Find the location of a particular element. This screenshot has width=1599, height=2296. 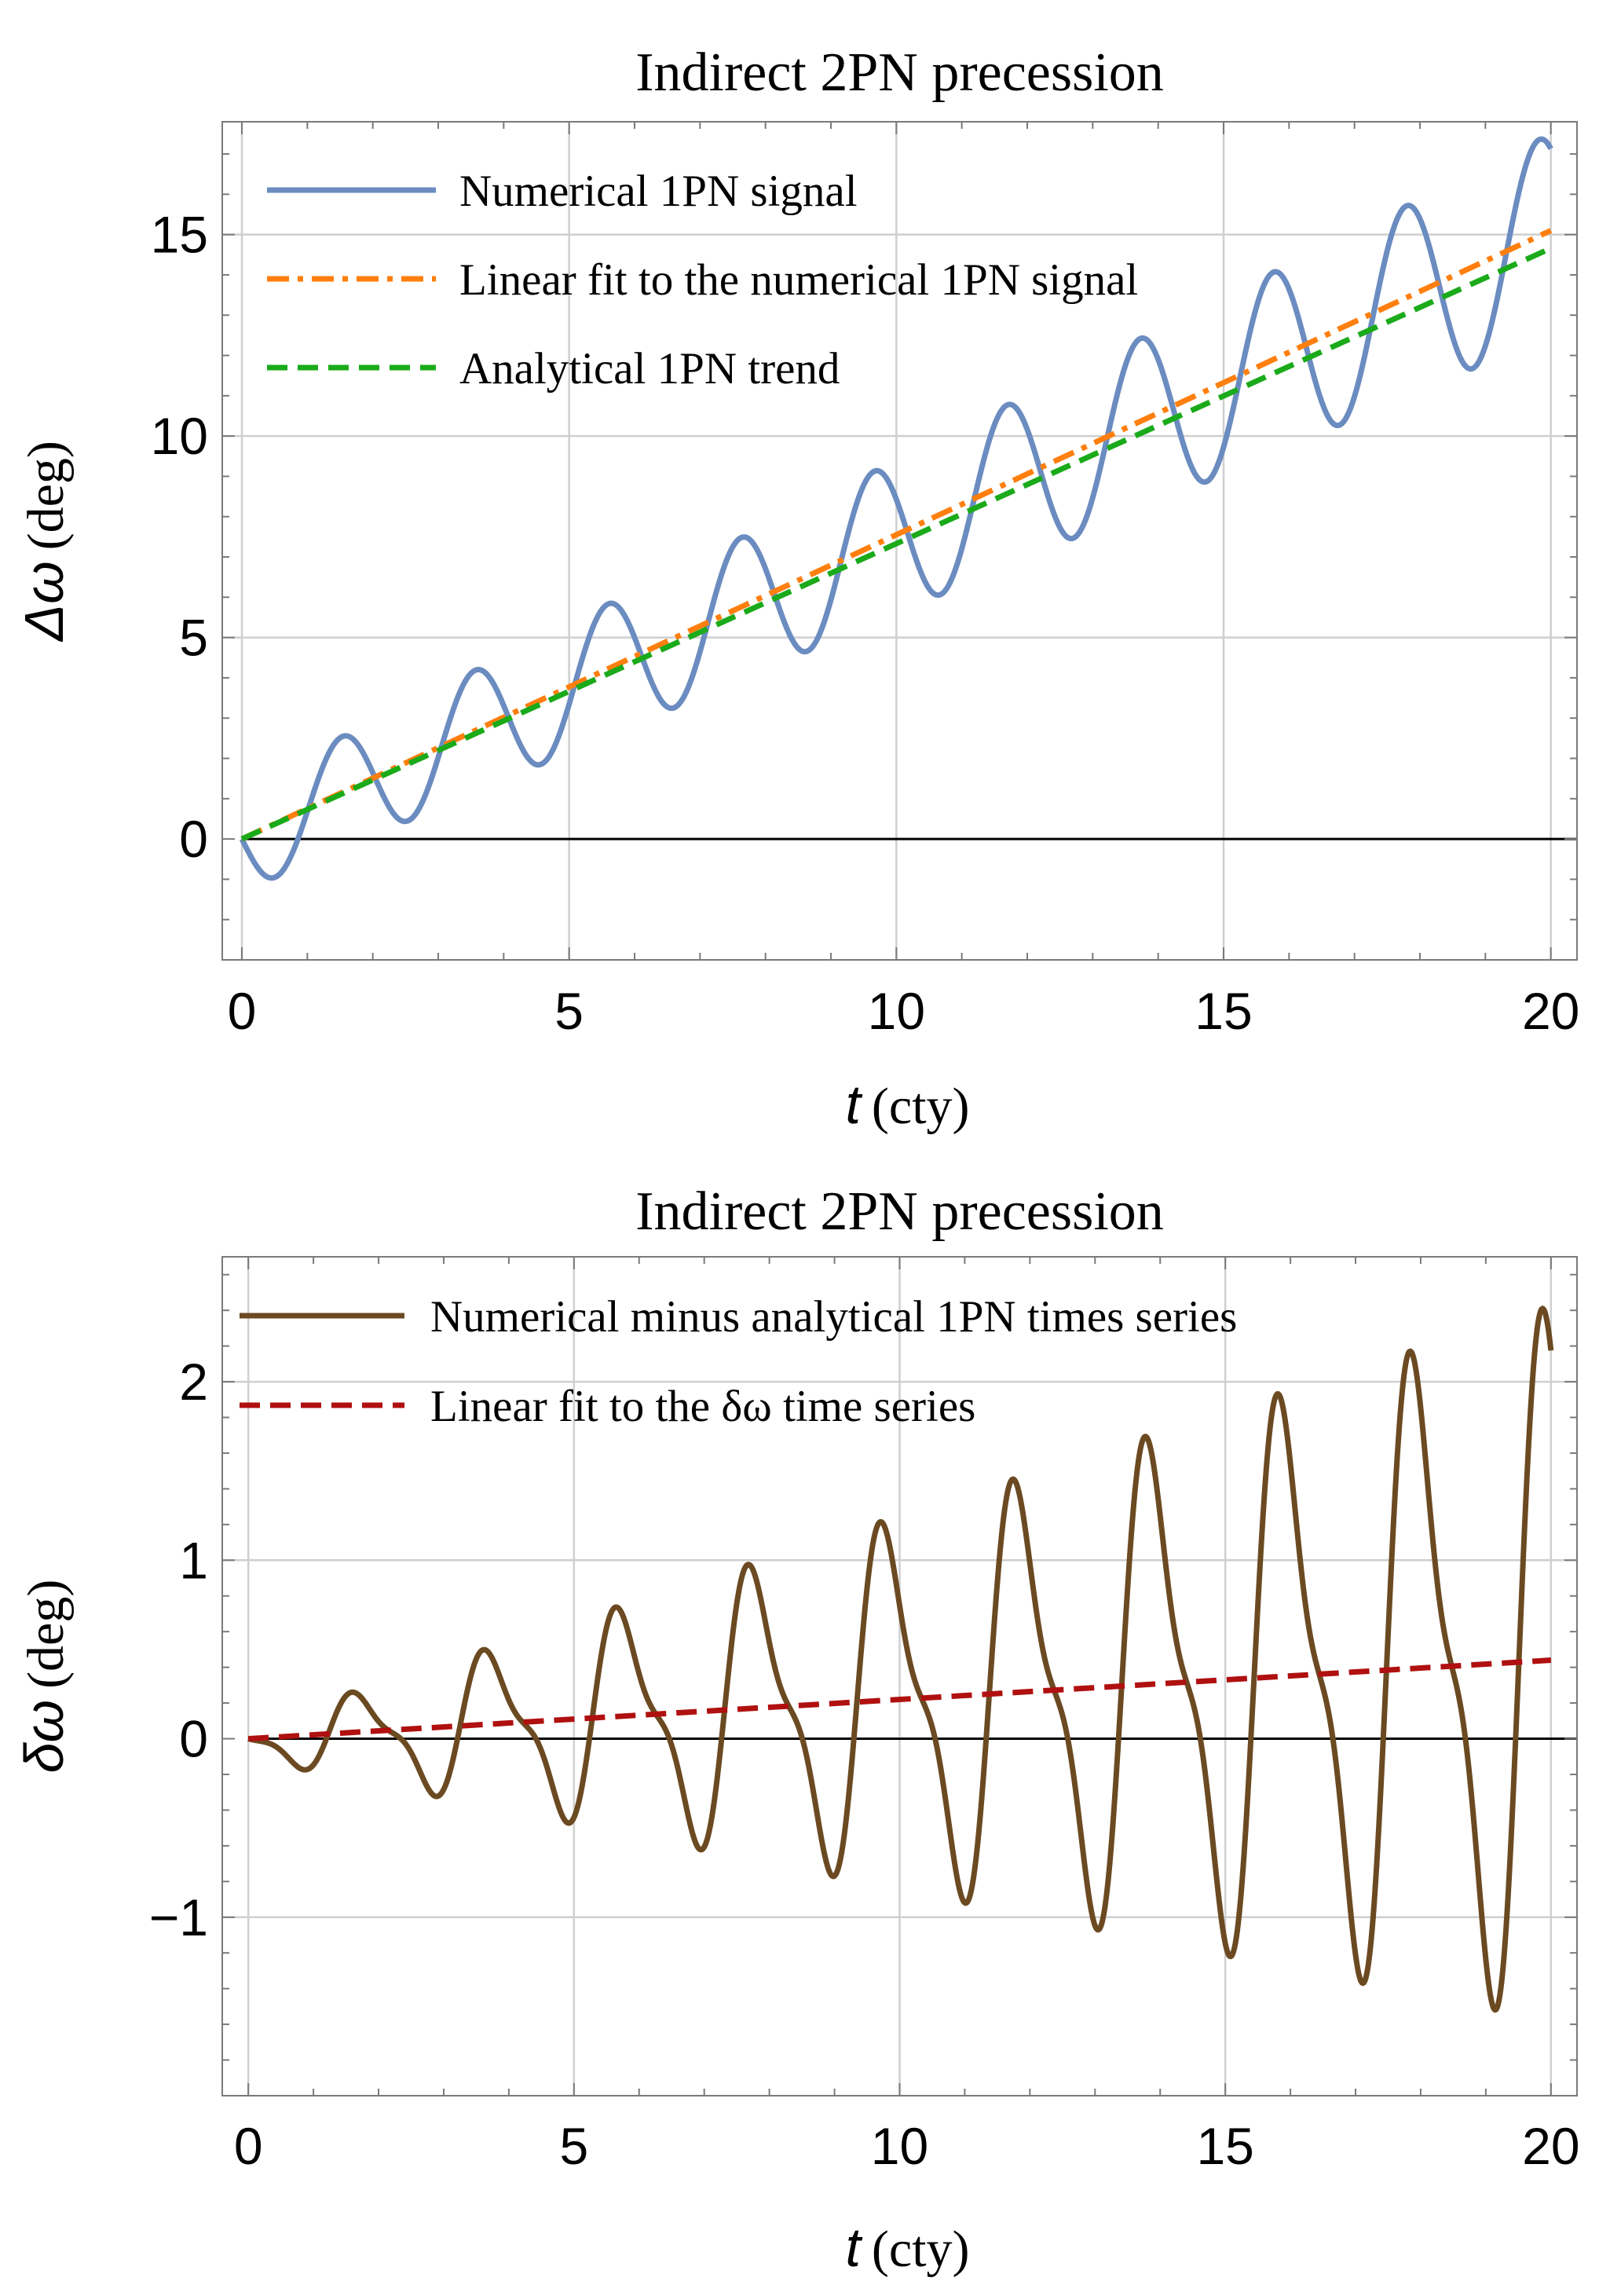

y-axis-label: Δω (deg) is located at coordinates (44, 542).